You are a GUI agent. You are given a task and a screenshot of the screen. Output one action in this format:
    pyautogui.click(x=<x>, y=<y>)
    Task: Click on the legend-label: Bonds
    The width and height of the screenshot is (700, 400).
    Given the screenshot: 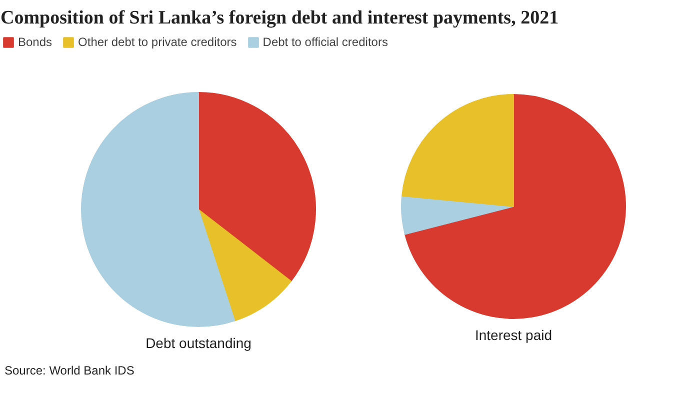 What is the action you would take?
    pyautogui.click(x=35, y=42)
    